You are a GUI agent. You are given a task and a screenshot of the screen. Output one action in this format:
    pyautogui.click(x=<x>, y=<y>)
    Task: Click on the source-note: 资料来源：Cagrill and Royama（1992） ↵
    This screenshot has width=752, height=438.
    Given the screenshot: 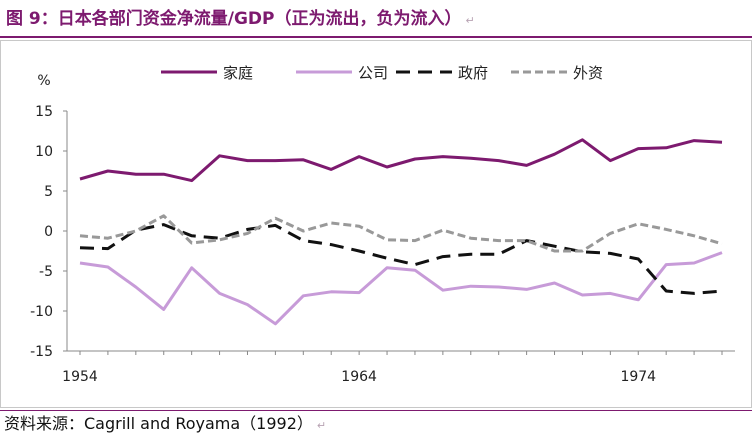 What is the action you would take?
    pyautogui.click(x=165, y=424)
    